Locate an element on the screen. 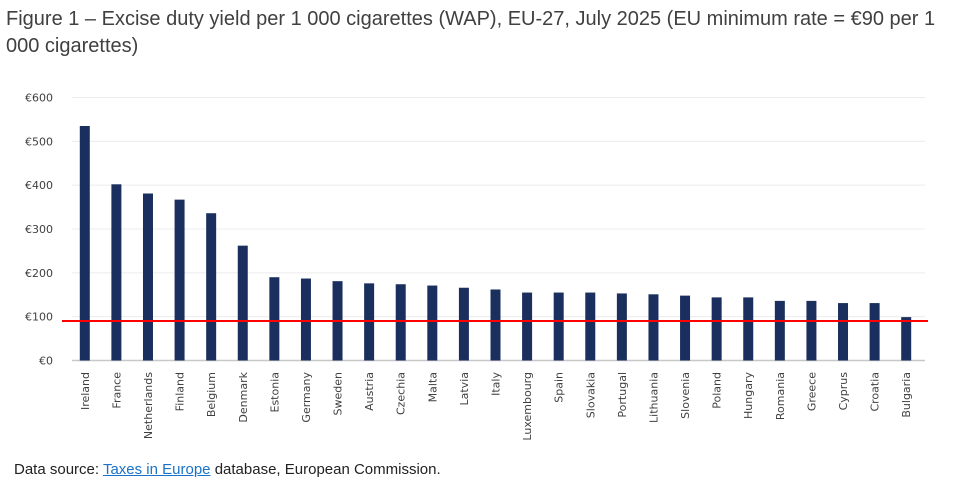 Image resolution: width=960 pixels, height=489 pixels. x-tick-label: Denmark is located at coordinates (243, 396).